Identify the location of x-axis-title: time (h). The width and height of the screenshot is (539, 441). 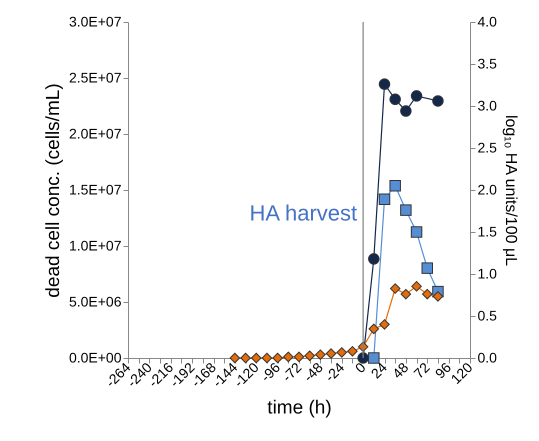
(299, 407).